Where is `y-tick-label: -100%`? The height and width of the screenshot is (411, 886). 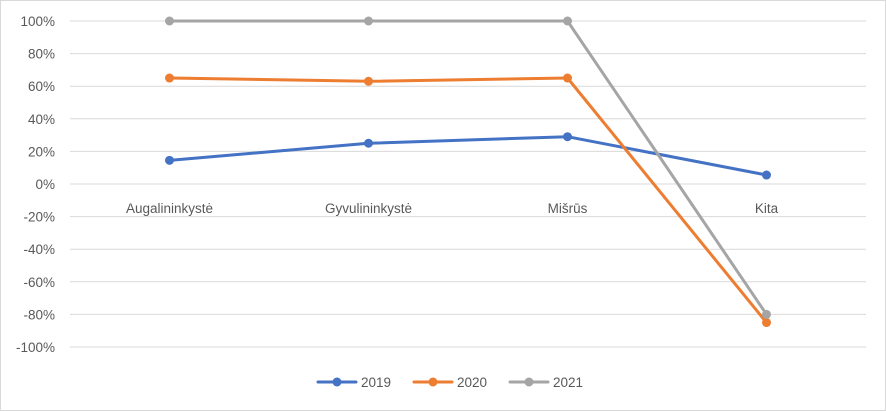 y-tick-label: -100% is located at coordinates (35, 347).